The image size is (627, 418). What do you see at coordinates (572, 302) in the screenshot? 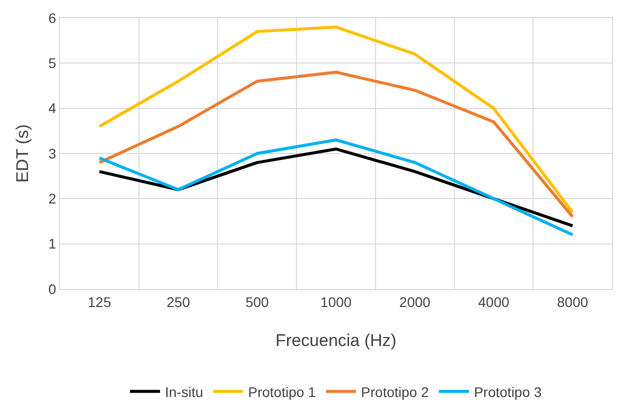
I see `x-tick-label: 8000` at bounding box center [572, 302].